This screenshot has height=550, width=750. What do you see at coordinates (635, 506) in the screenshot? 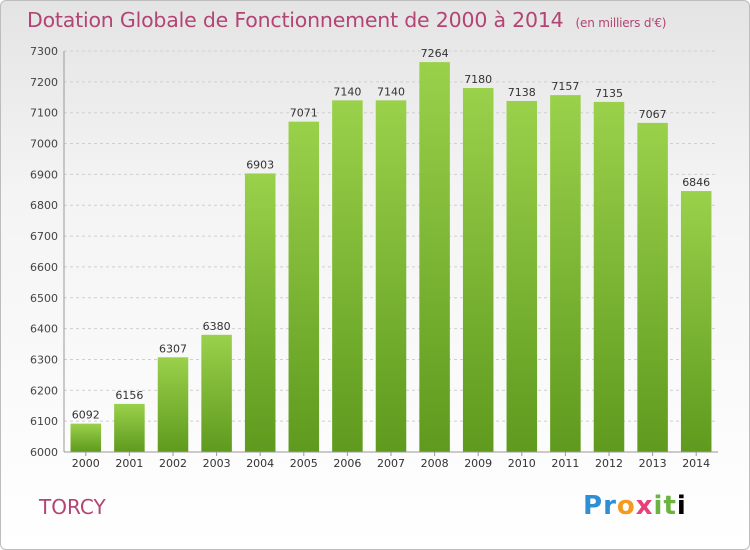
I see `proxiti-logo: Proxiti` at bounding box center [635, 506].